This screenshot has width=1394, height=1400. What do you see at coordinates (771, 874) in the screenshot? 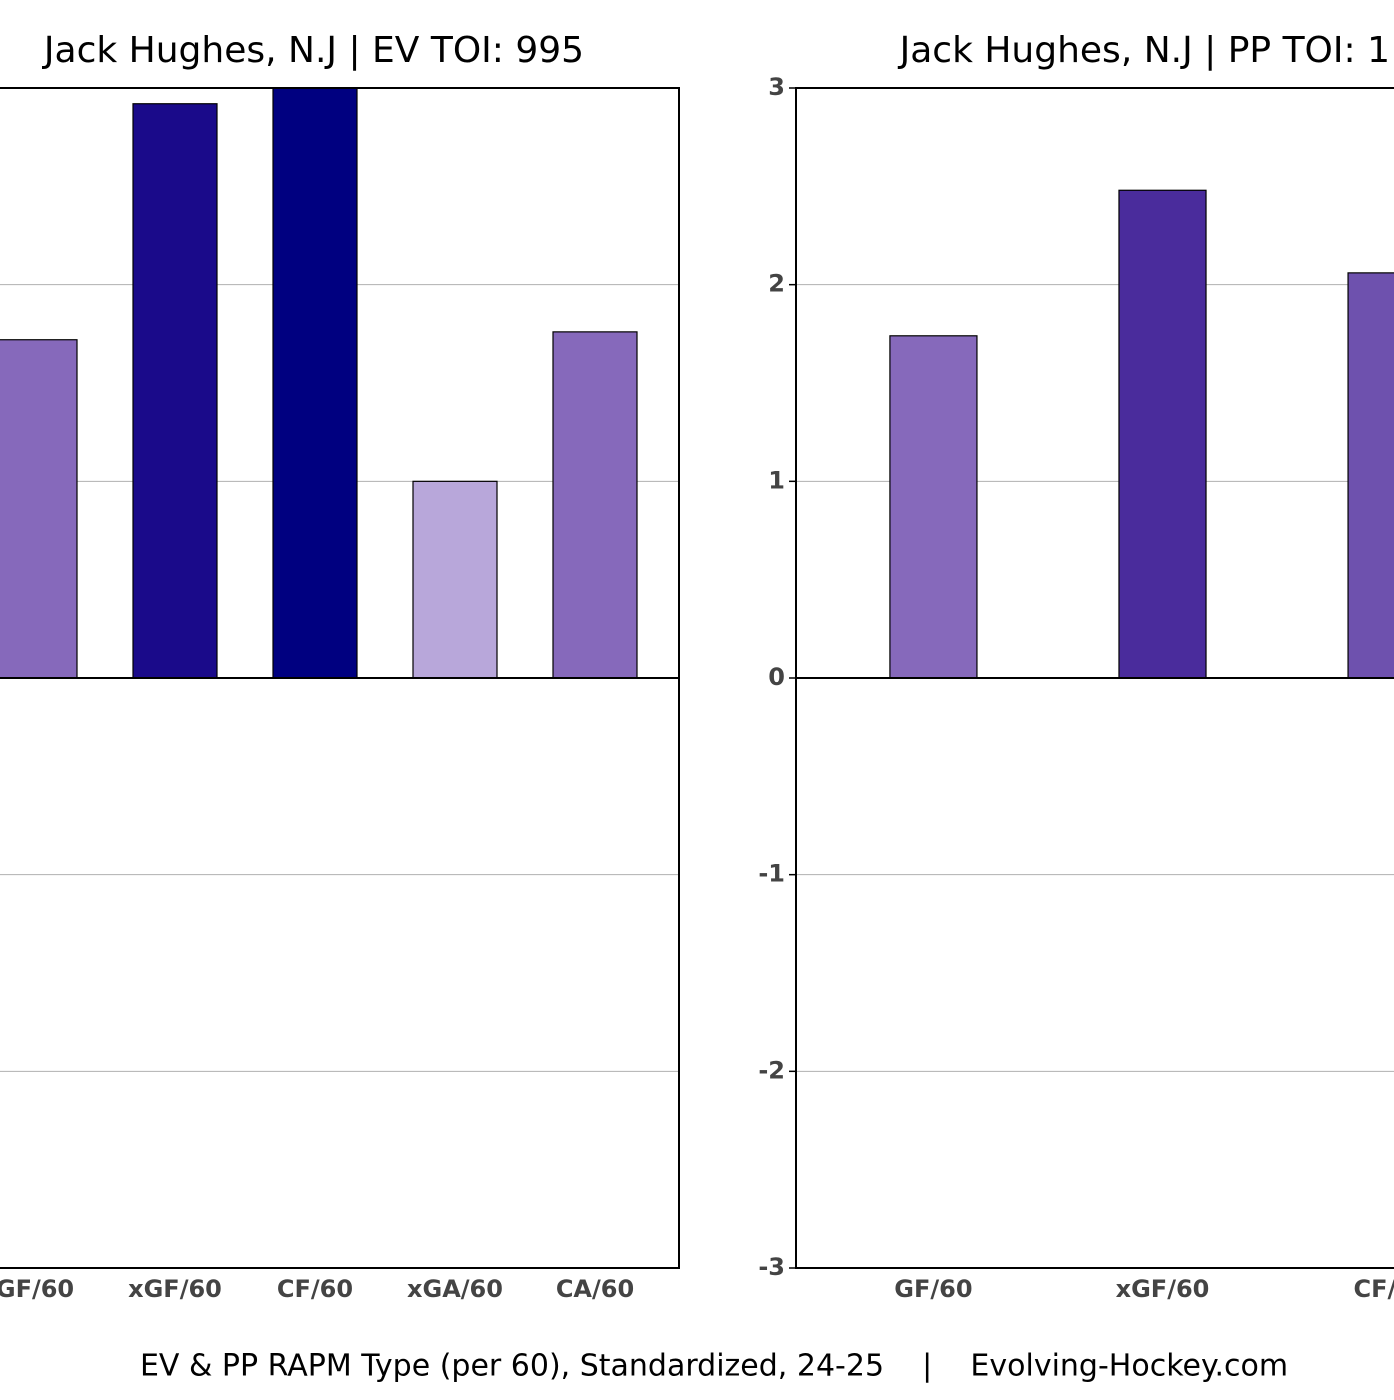
I see `y-tick-label: -1` at bounding box center [771, 874].